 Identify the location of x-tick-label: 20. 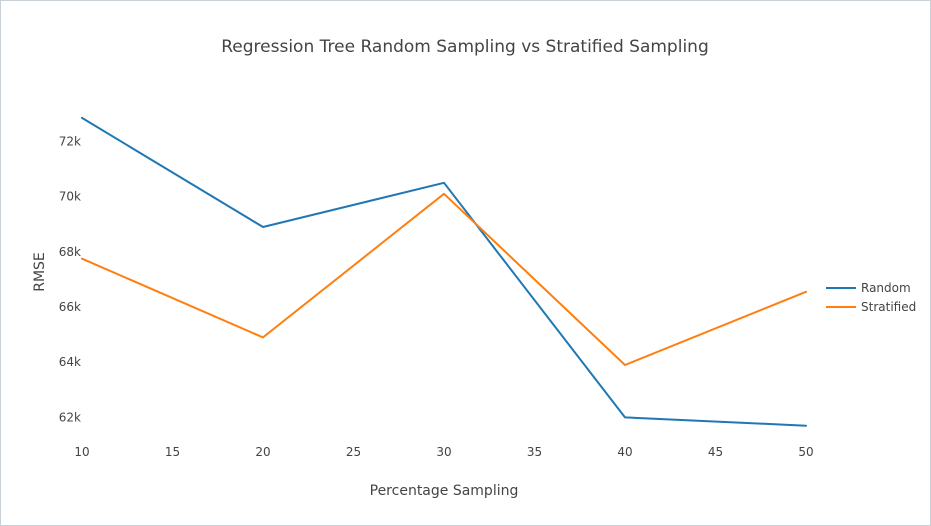
(262, 452).